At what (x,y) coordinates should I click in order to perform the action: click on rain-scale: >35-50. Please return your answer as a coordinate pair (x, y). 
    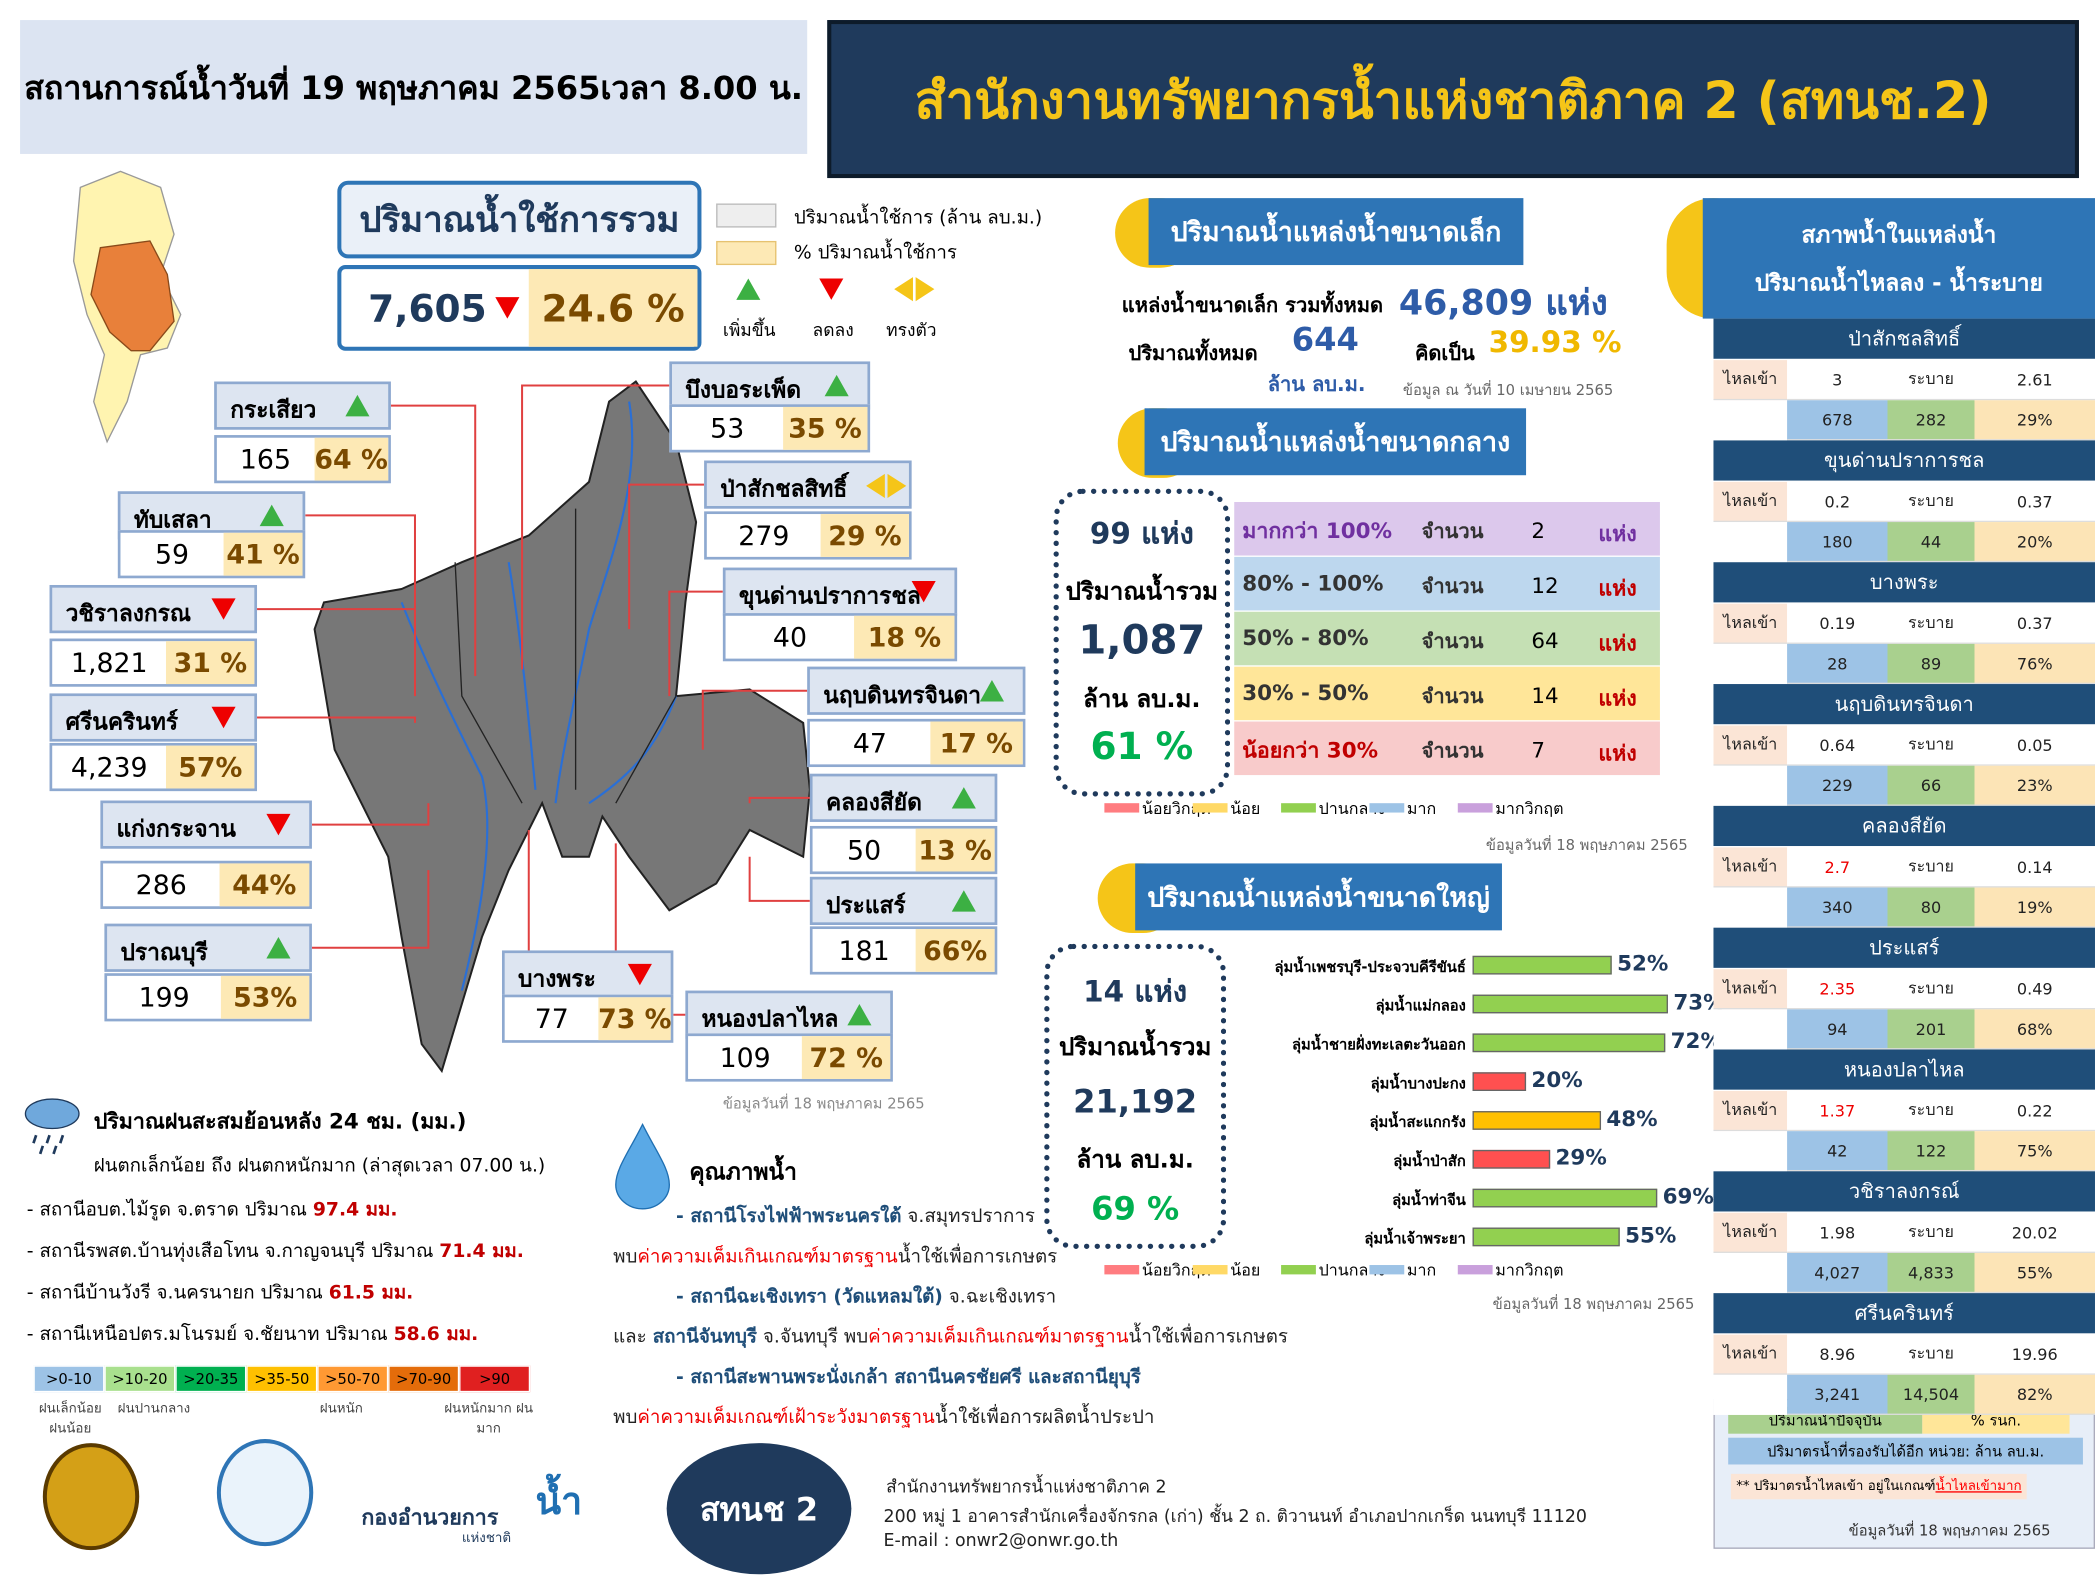
    Looking at the image, I should click on (282, 1379).